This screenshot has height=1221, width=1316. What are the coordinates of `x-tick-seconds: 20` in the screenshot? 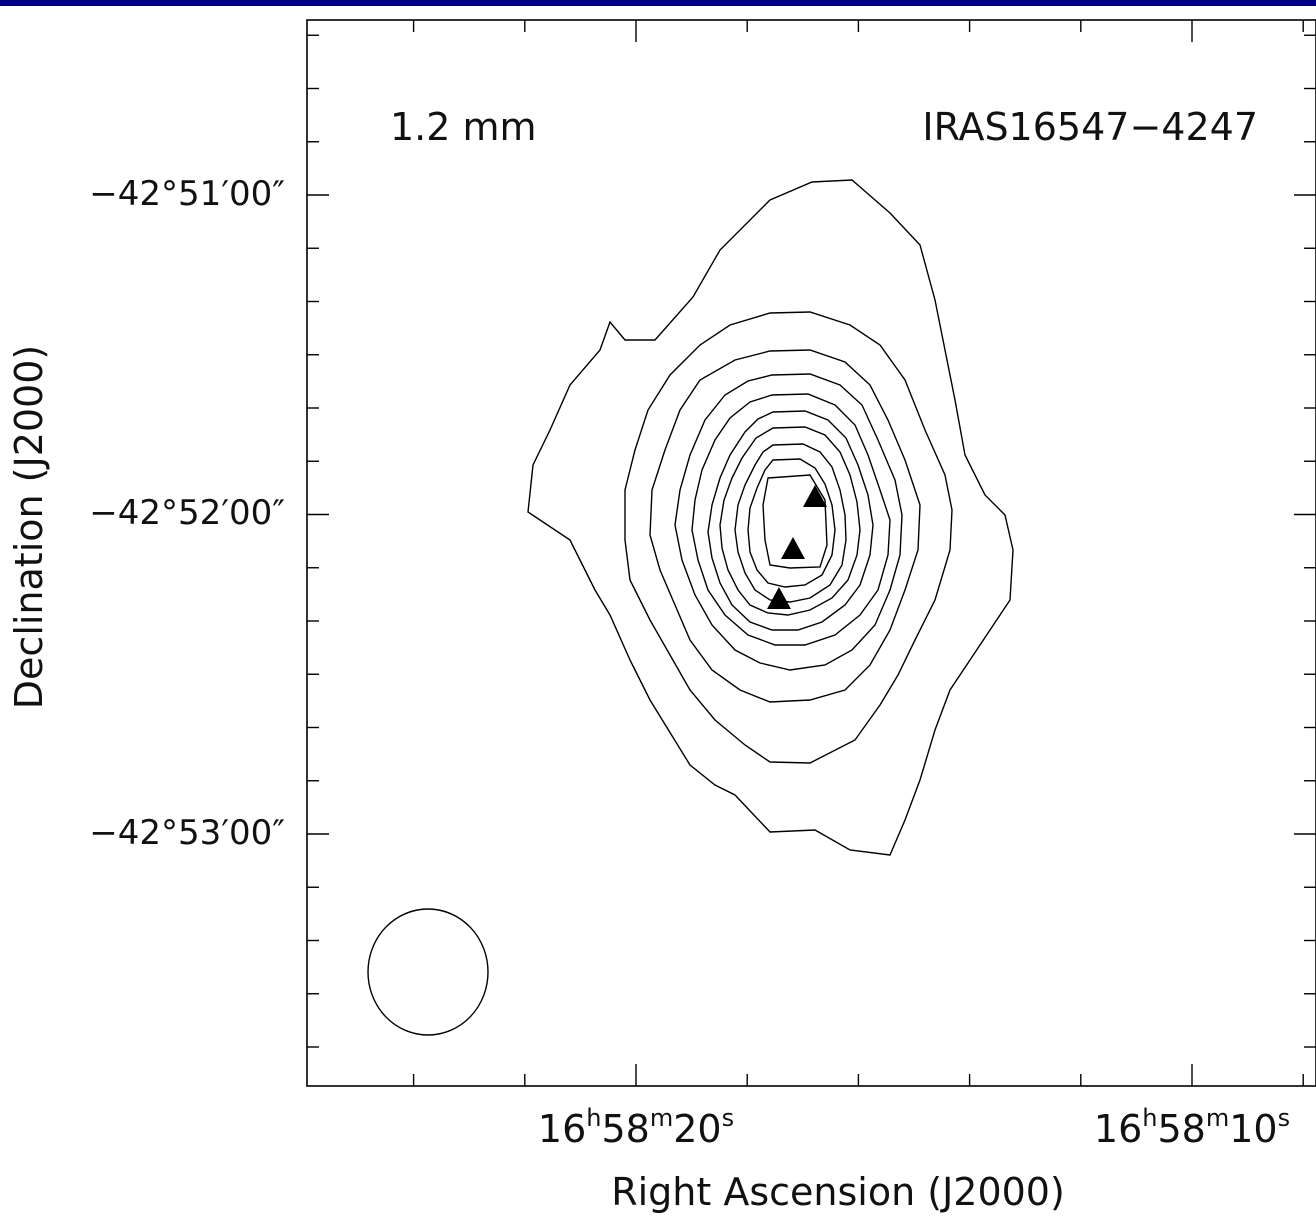 It's located at (697, 1129).